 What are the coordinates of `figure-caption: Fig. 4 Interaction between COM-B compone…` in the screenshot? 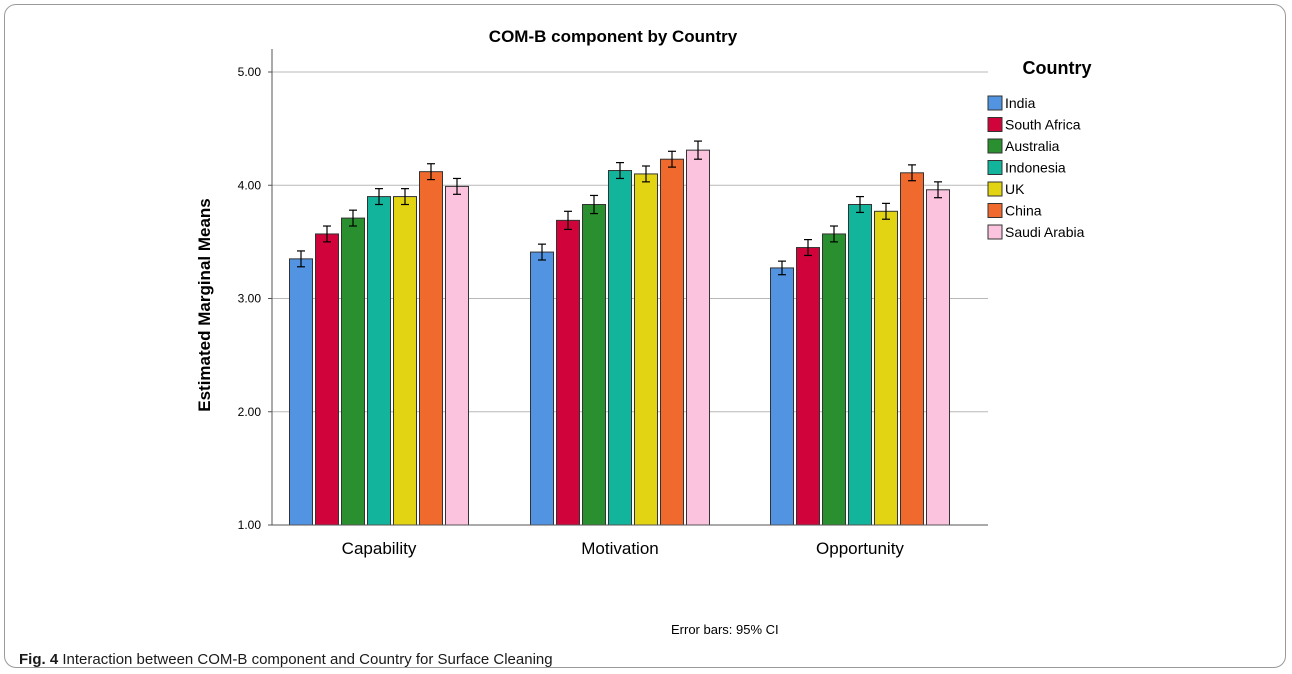 It's located at (286, 659).